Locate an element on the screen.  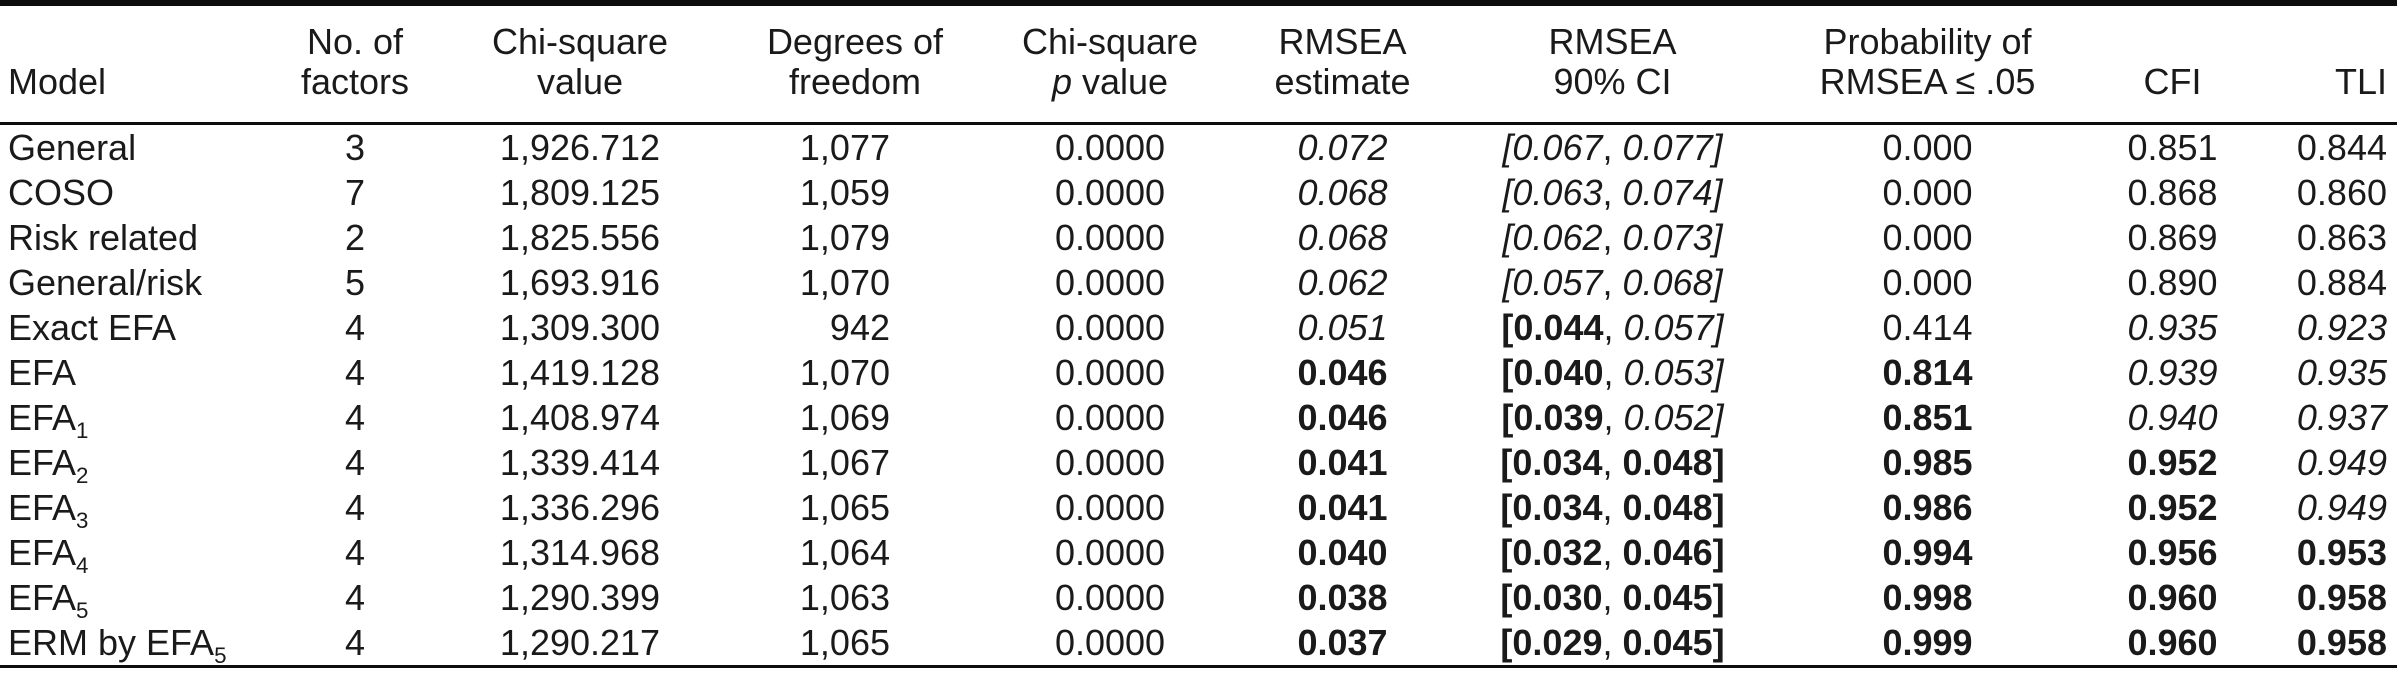
cell-value: 0.863 is located at coordinates (2341, 237).